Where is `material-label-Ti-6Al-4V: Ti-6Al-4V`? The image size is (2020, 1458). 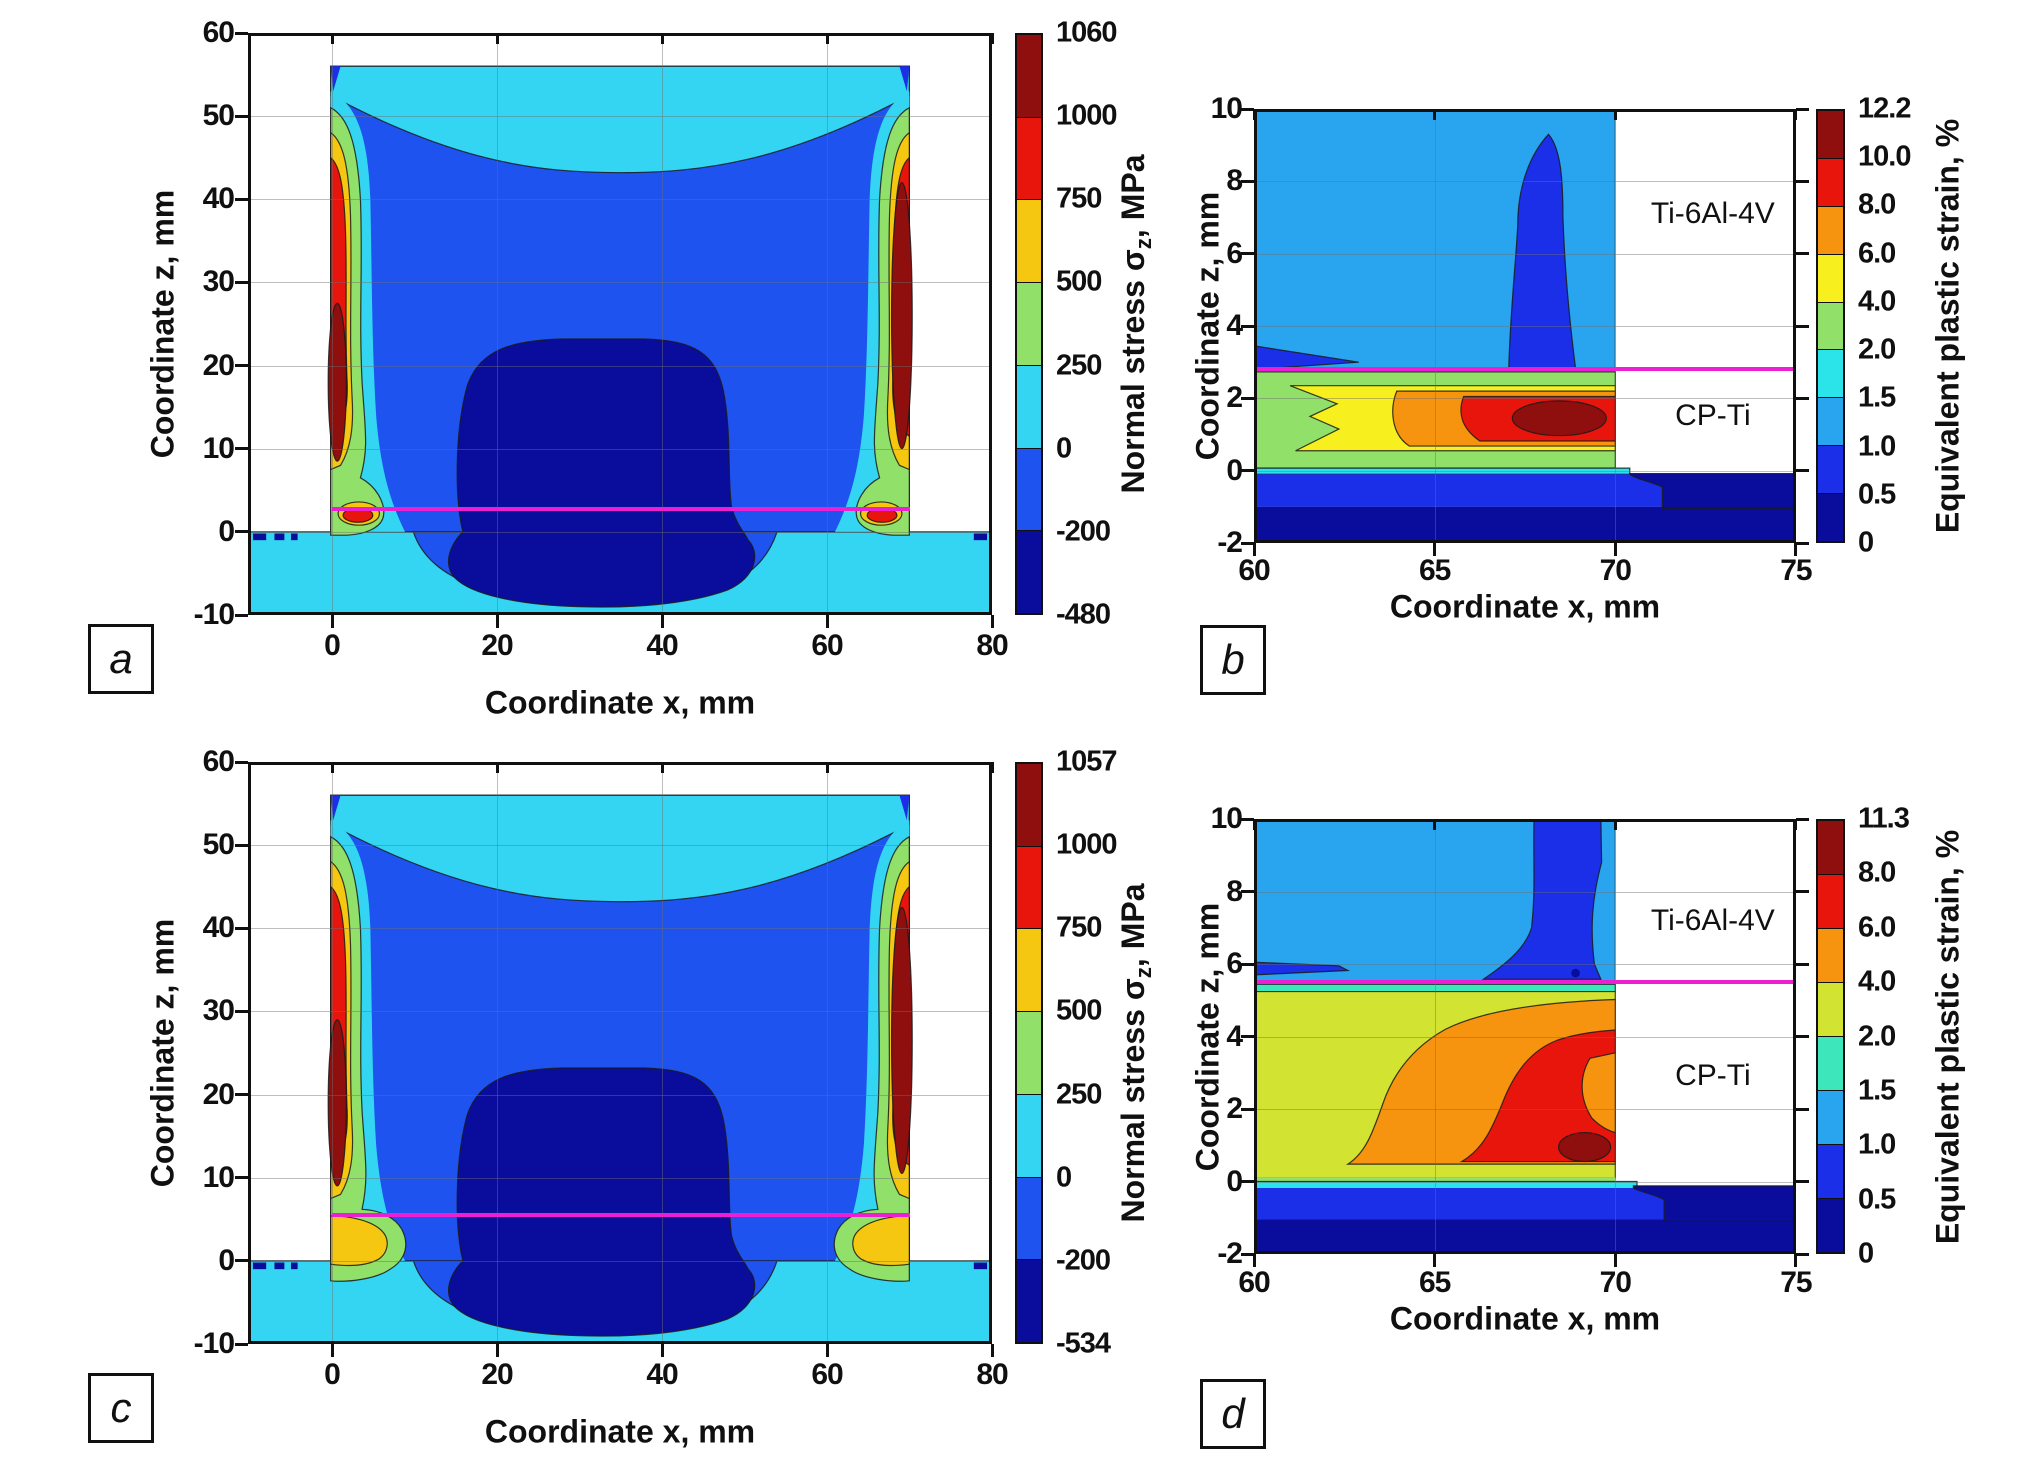 material-label-Ti-6Al-4V: Ti-6Al-4V is located at coordinates (1712, 920).